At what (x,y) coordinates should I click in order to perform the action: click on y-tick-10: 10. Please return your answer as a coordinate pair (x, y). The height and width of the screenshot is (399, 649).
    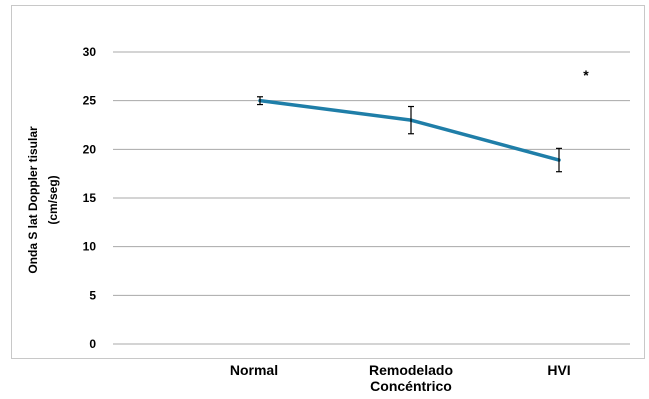
    Looking at the image, I should click on (90, 247).